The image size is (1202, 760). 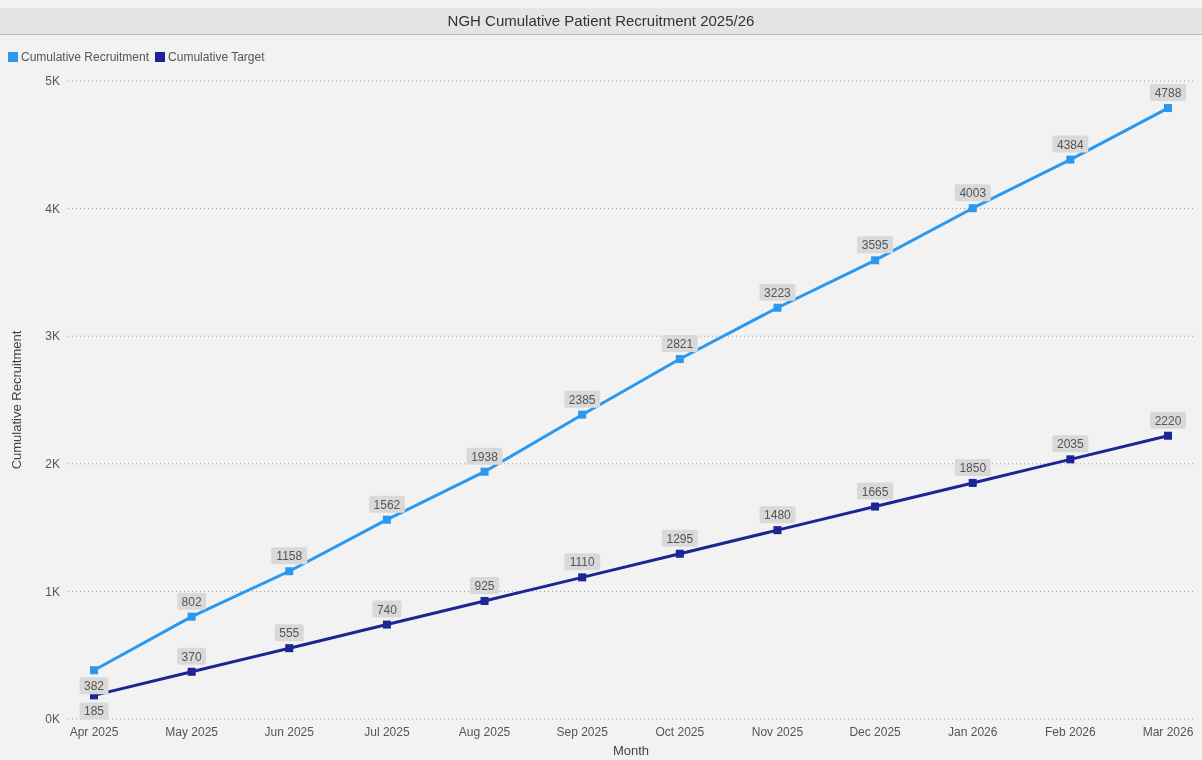 I want to click on data-label: 1562, so click(x=387, y=504).